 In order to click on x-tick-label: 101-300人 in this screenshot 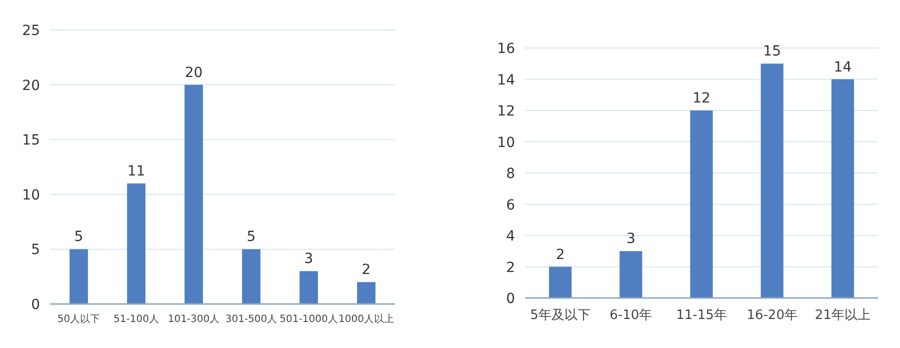, I will do `click(194, 319)`.